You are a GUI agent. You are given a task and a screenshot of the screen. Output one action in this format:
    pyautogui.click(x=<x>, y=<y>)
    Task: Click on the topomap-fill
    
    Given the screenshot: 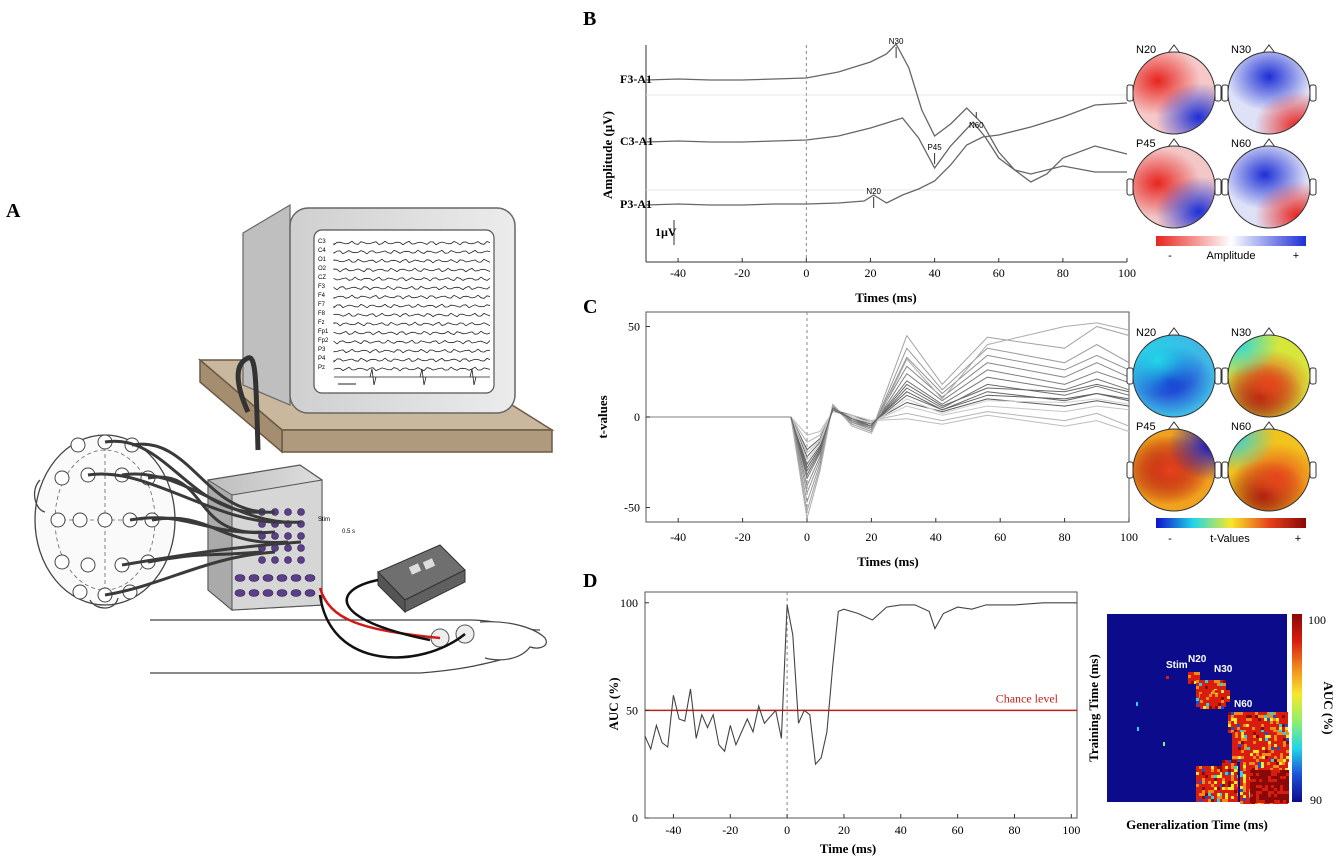 What is the action you would take?
    pyautogui.click(x=1174, y=470)
    